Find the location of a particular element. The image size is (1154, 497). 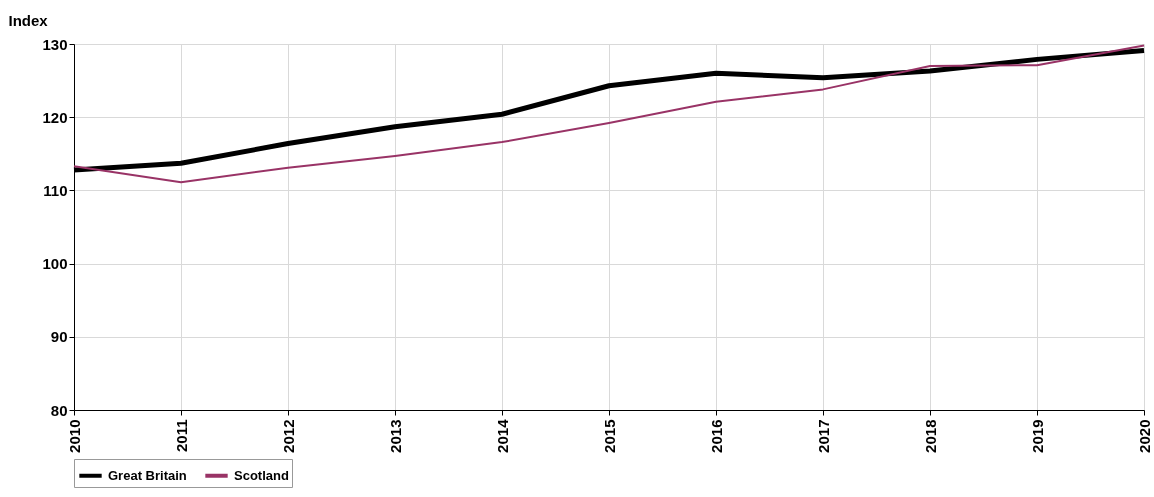

x-tick-label: 2014 is located at coordinates (502, 435).